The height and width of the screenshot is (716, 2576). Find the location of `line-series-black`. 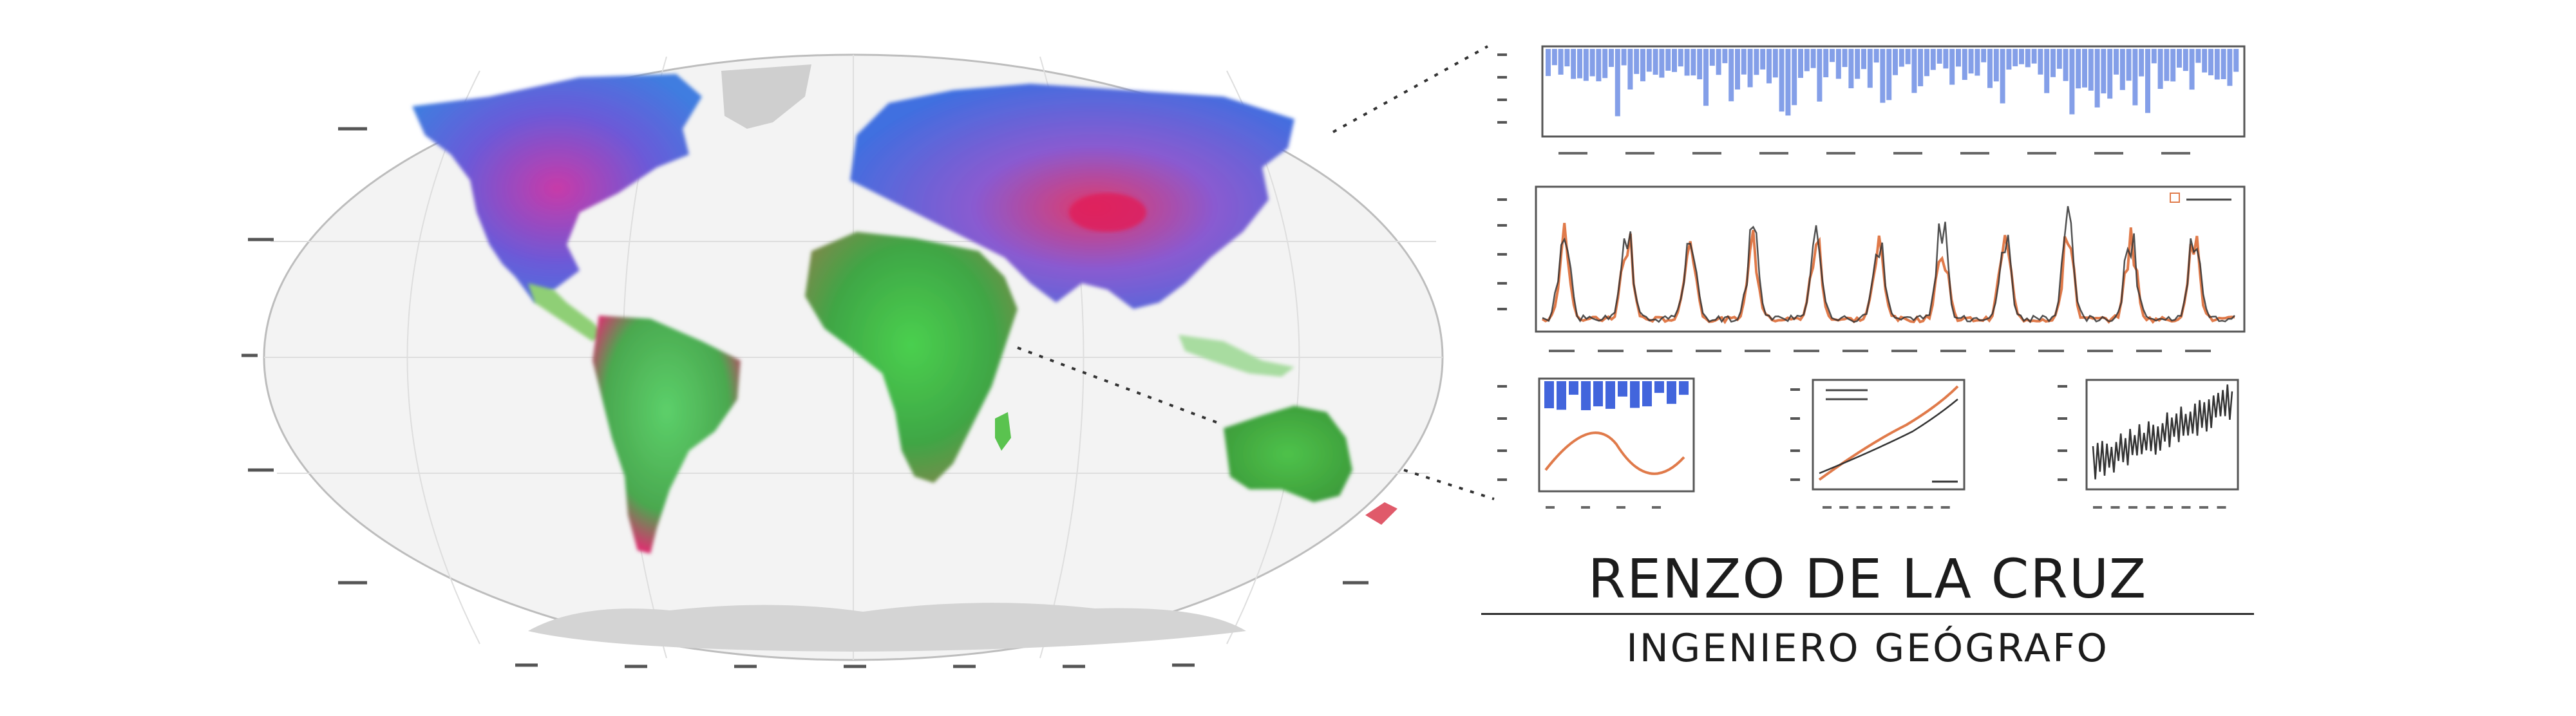

line-series-black is located at coordinates (1888, 264).